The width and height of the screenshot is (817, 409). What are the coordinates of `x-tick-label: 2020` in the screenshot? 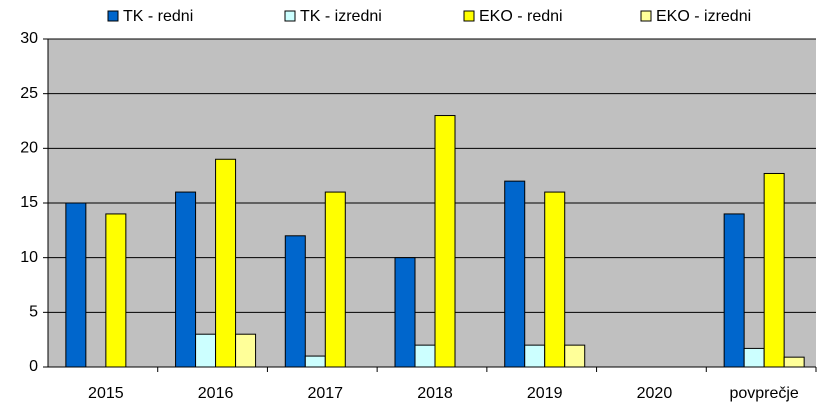 It's located at (655, 393).